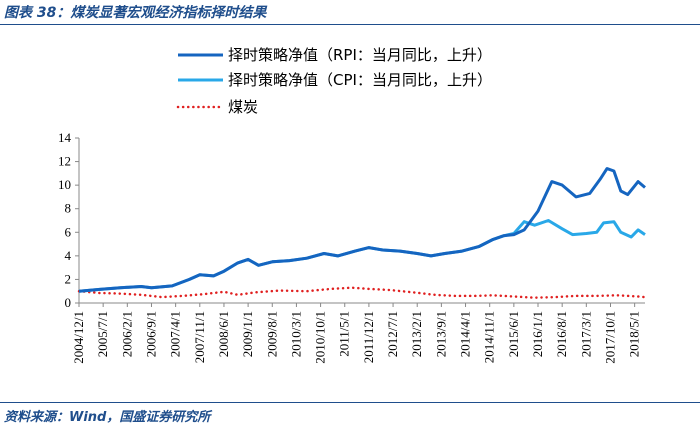 The height and width of the screenshot is (425, 700). What do you see at coordinates (68, 302) in the screenshot?
I see `y-tick-label: 0` at bounding box center [68, 302].